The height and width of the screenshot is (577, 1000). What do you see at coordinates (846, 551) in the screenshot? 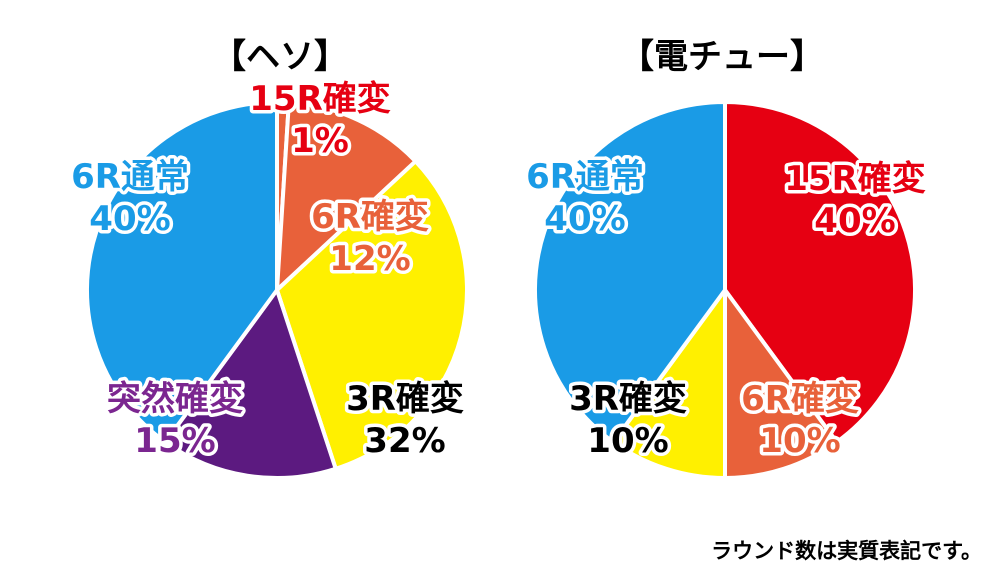
I see `footnote: ラウンド数は実質表記です。` at bounding box center [846, 551].